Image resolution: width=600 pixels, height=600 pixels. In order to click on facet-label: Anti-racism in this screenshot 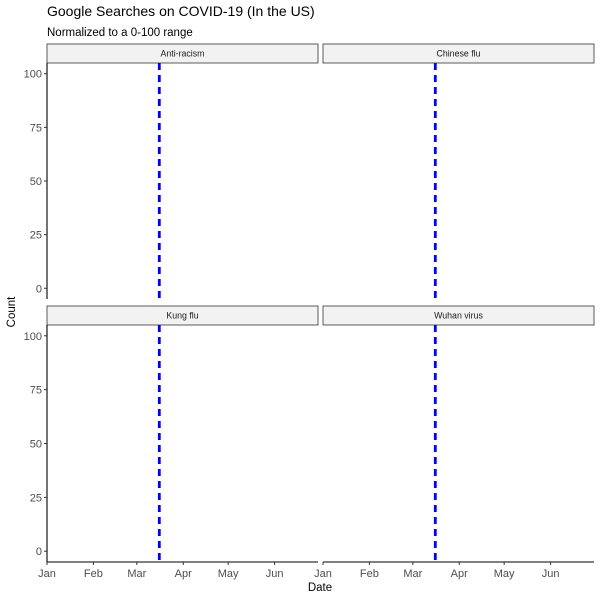, I will do `click(183, 54)`.